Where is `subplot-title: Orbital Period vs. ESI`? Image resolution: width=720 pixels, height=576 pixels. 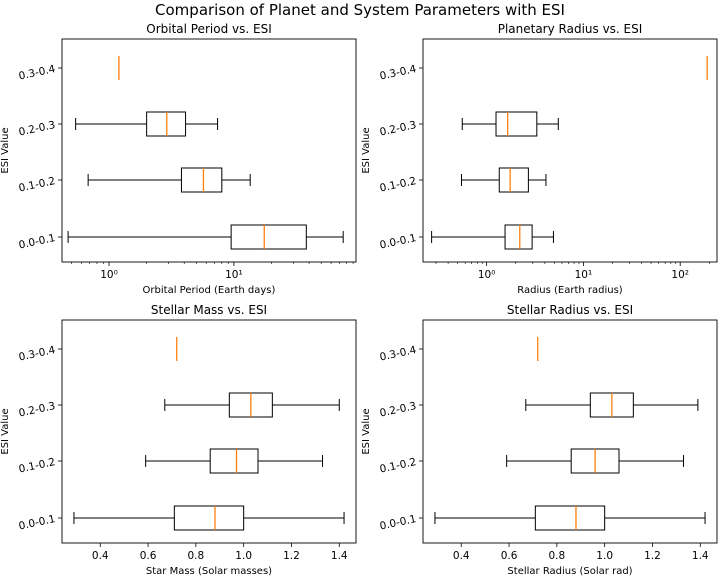
subplot-title: Orbital Period vs. ESI is located at coordinates (209, 29).